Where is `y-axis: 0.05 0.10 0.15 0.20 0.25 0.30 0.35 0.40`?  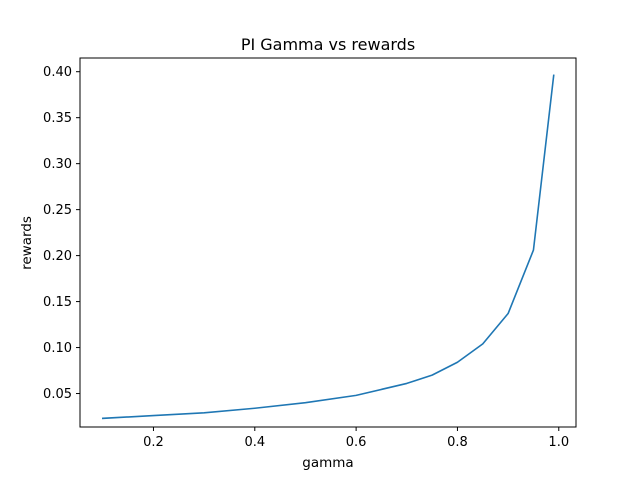
y-axis: 0.05 0.10 0.15 0.20 0.25 0.30 0.35 0.40 is located at coordinates (61, 233).